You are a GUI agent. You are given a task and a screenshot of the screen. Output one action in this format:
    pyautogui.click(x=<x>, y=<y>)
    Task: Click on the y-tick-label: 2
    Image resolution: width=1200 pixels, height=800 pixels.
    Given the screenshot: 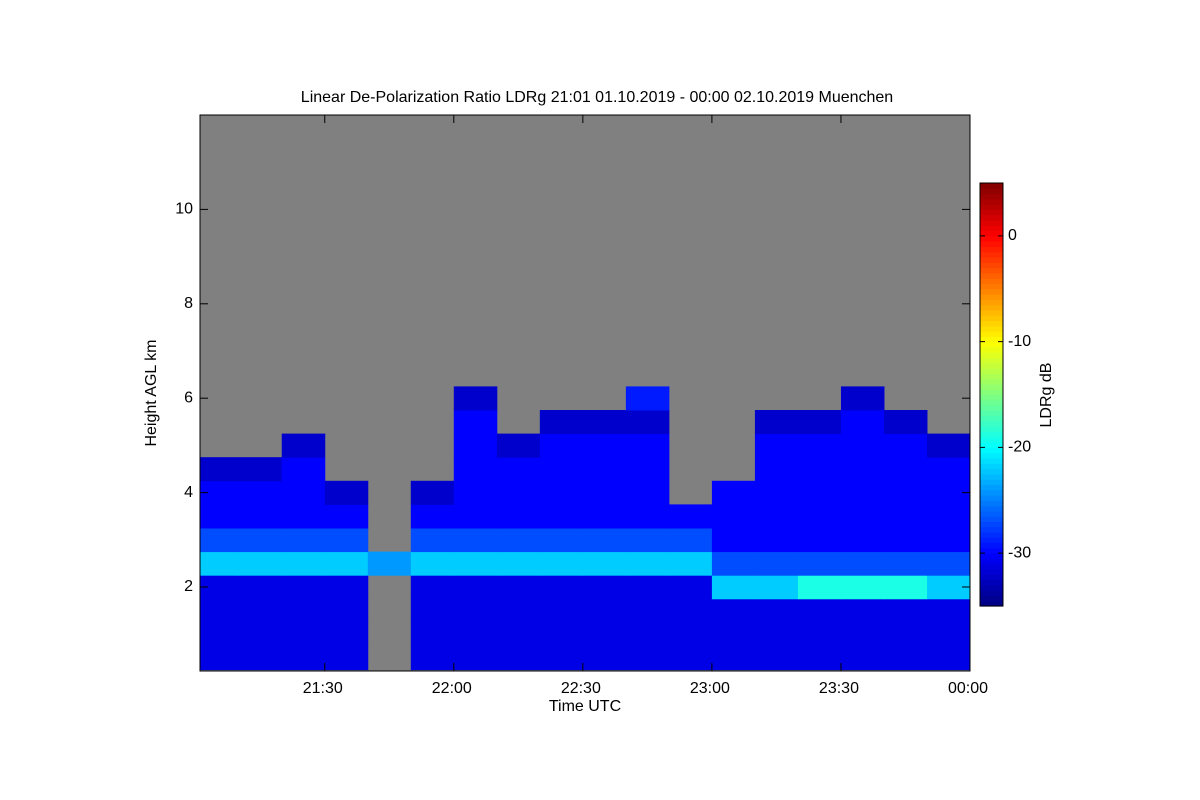 What is the action you would take?
    pyautogui.click(x=188, y=586)
    